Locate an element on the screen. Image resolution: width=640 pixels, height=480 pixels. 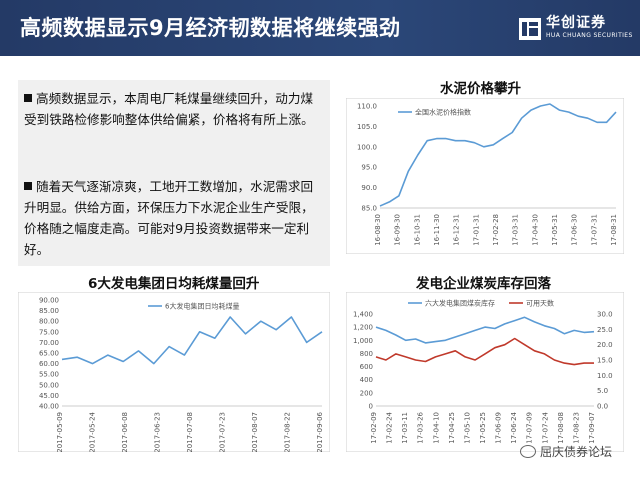
coal-use-chart-title: 6大发电集团日均耗煤量回升 is located at coordinates (174, 284).